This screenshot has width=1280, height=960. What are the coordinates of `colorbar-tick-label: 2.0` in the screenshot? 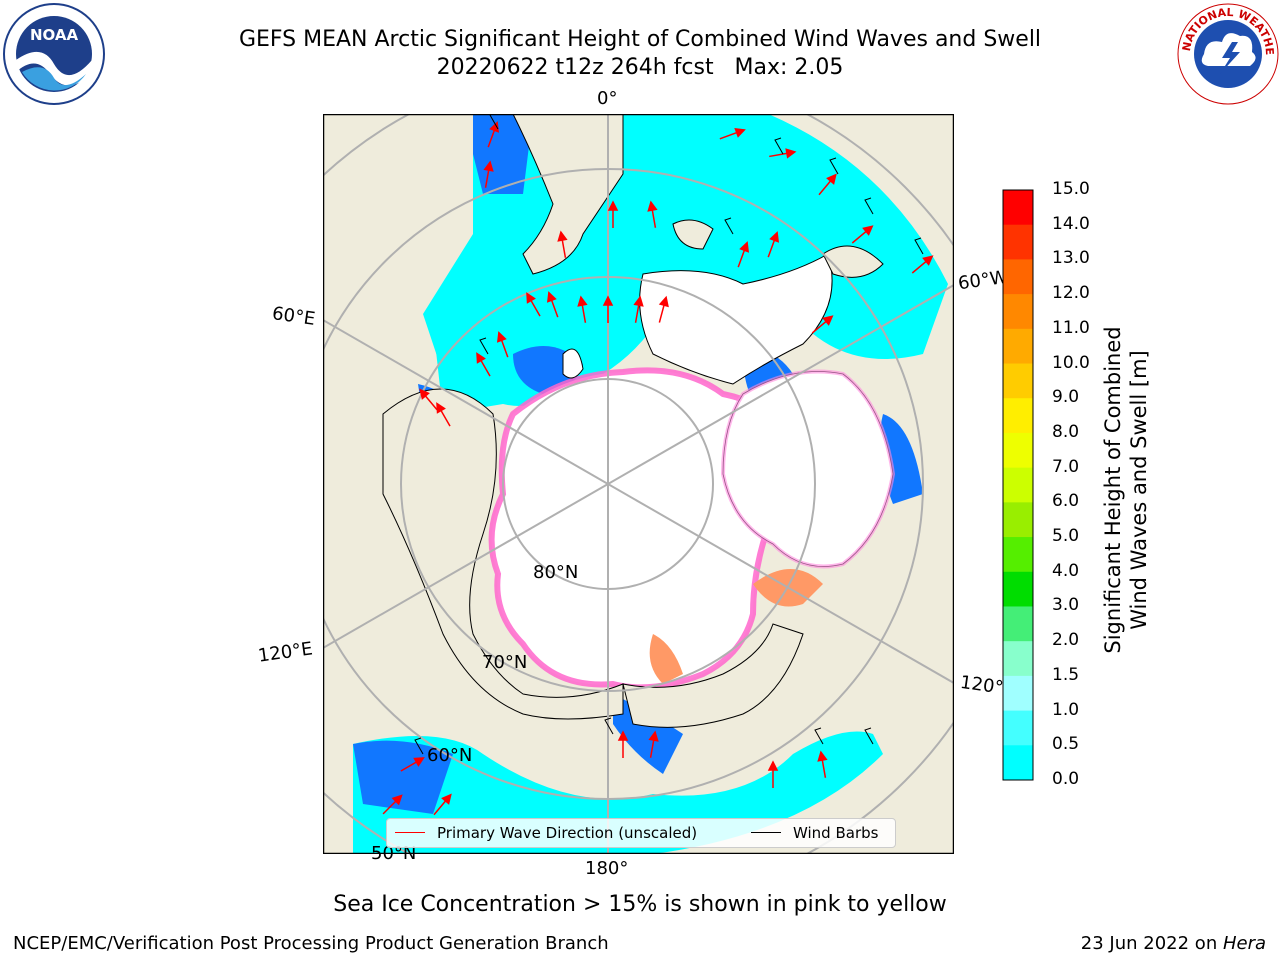 It's located at (1066, 640).